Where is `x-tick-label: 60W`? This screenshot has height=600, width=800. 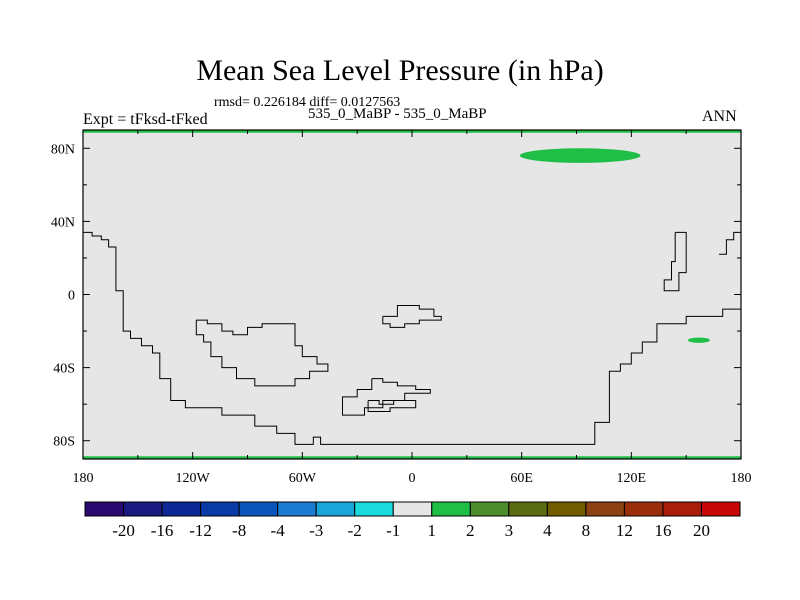
x-tick-label: 60W is located at coordinates (303, 478).